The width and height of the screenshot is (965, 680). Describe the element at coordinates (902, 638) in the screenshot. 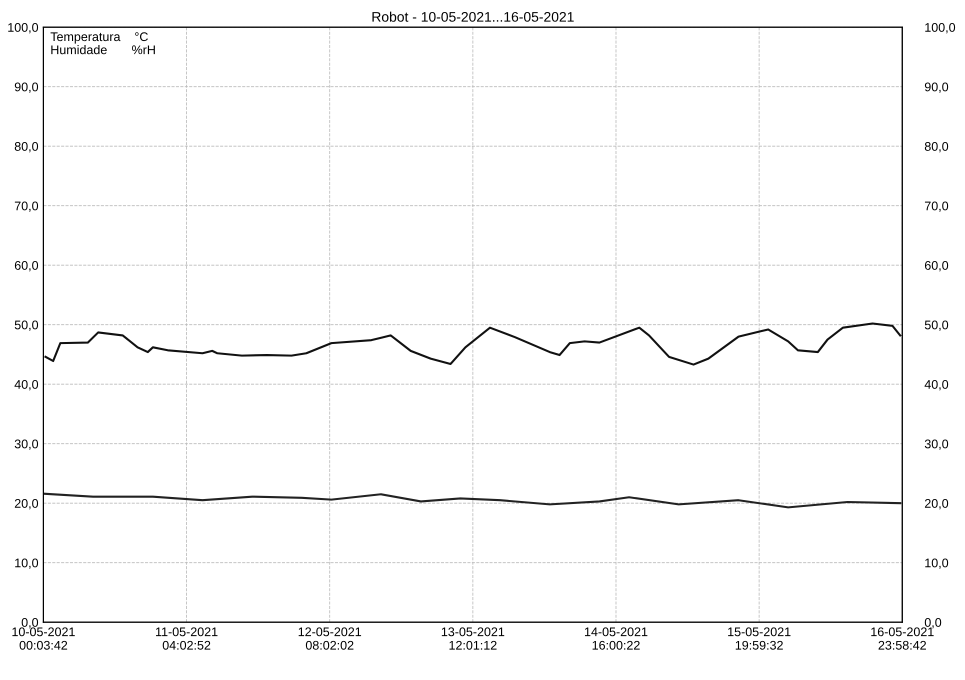

I see `x-tick-label: 16-05-2021 23:58:42` at that location.